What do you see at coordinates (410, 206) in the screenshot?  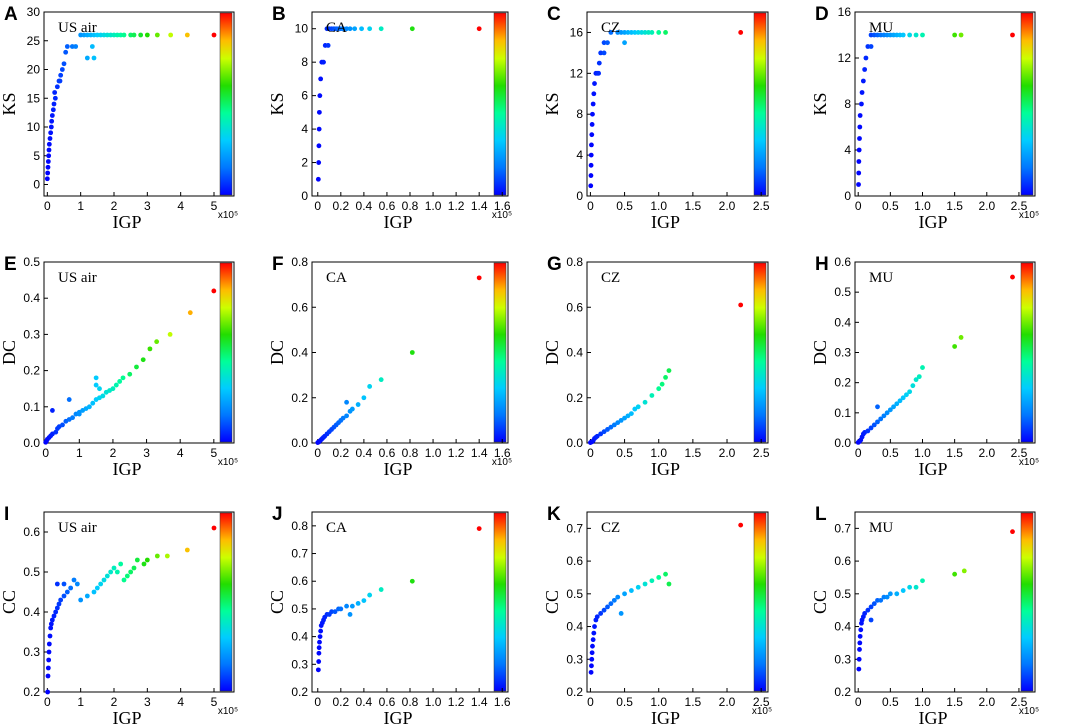 I see `x-tick-label: 0.8` at bounding box center [410, 206].